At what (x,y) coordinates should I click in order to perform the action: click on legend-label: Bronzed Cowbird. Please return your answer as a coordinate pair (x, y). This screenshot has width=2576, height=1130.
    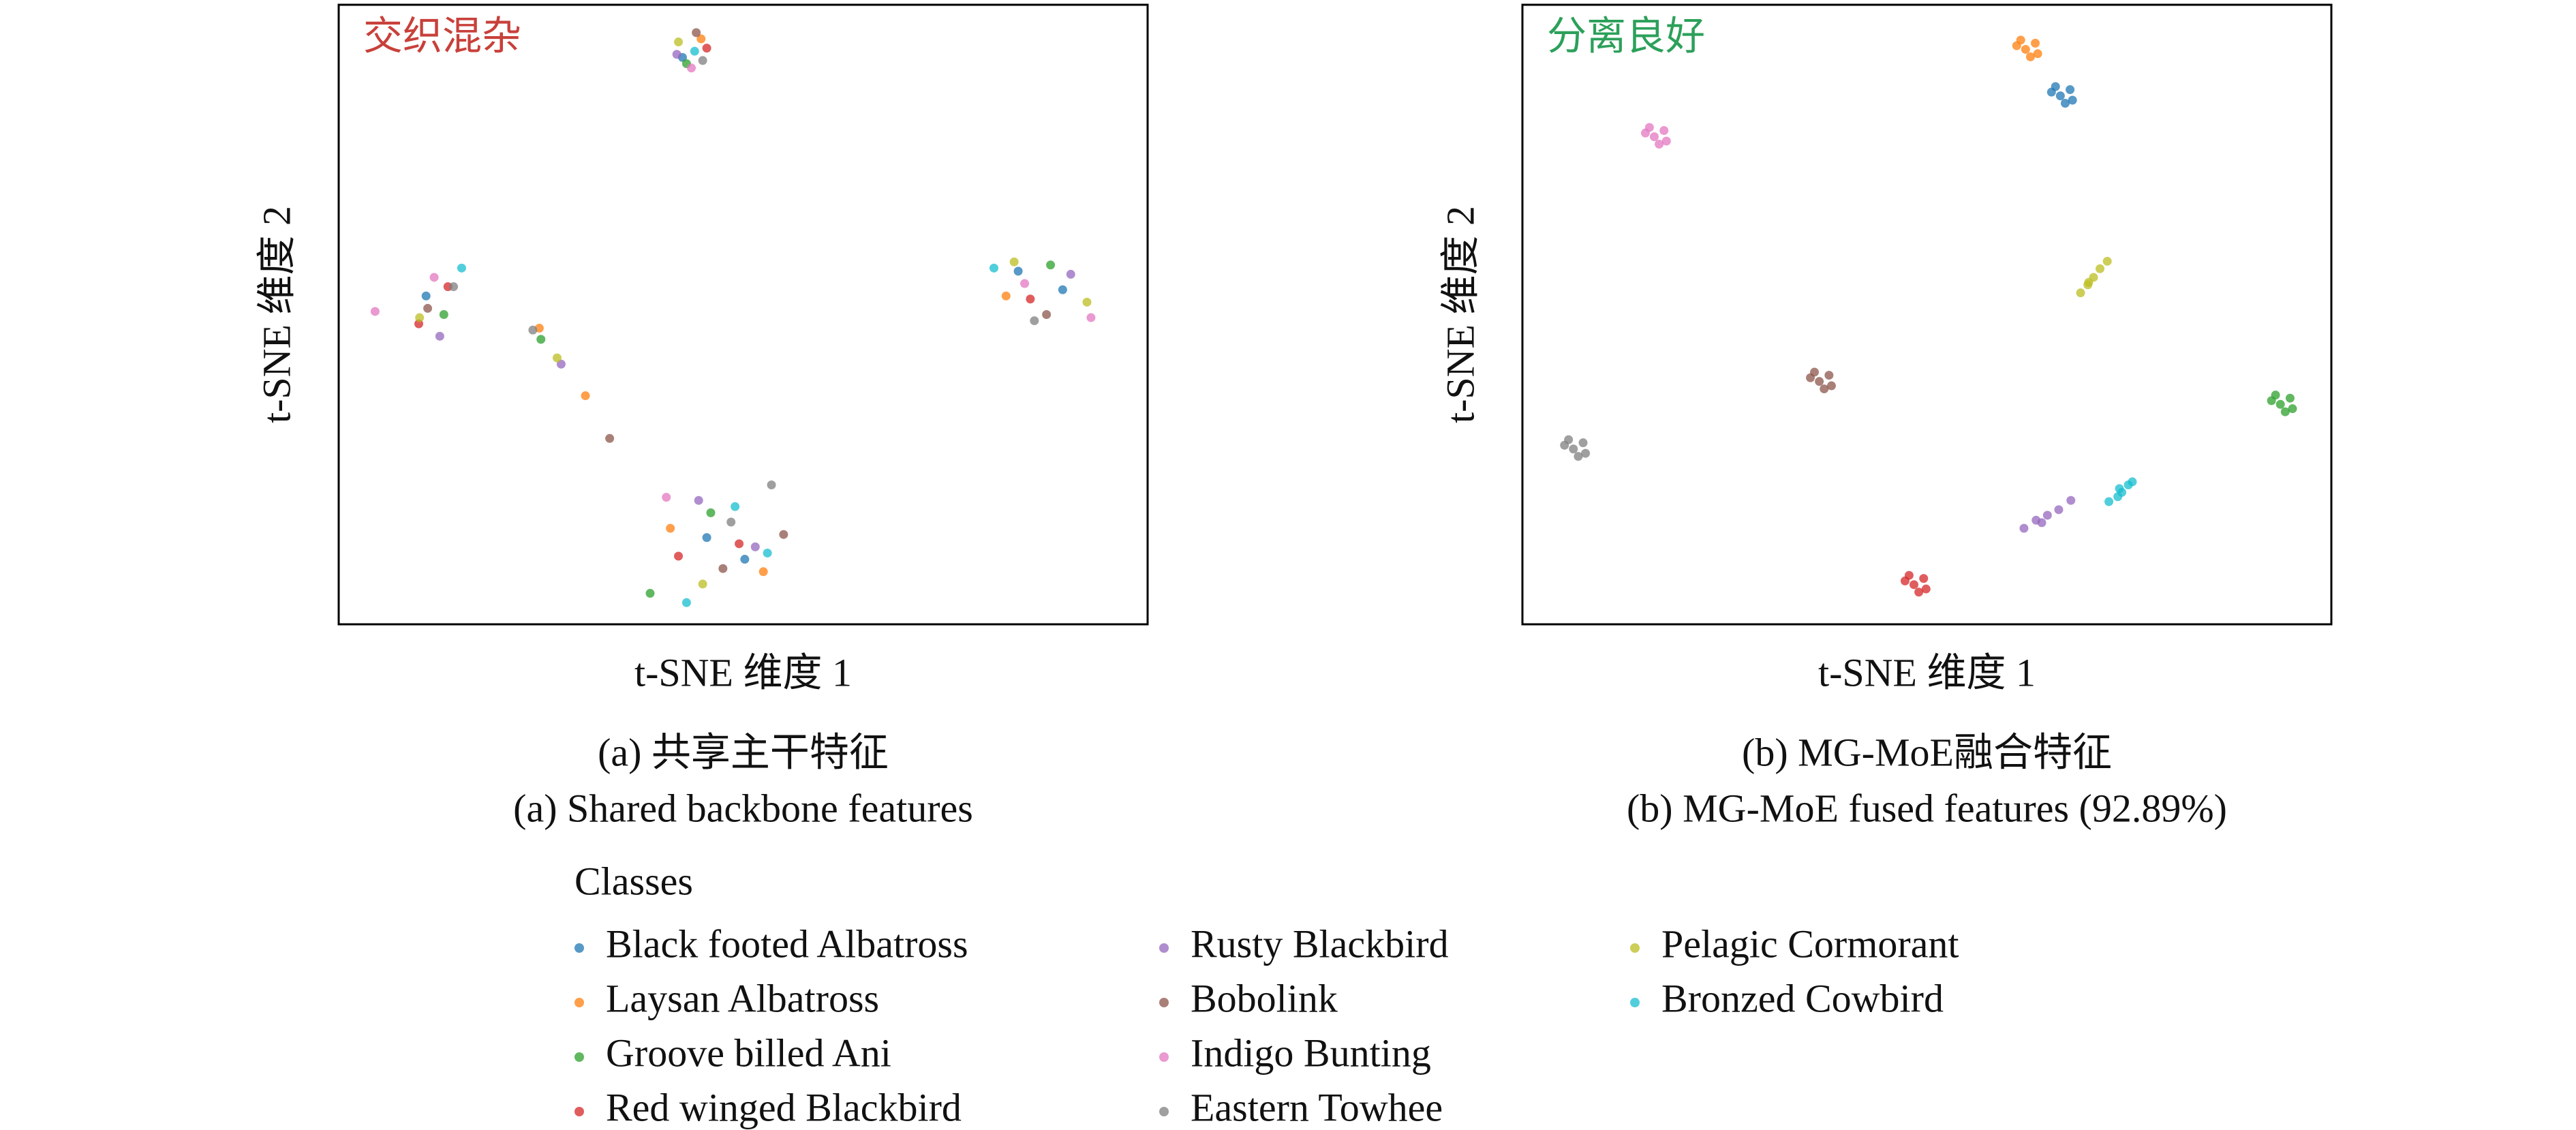
    Looking at the image, I should click on (1802, 998).